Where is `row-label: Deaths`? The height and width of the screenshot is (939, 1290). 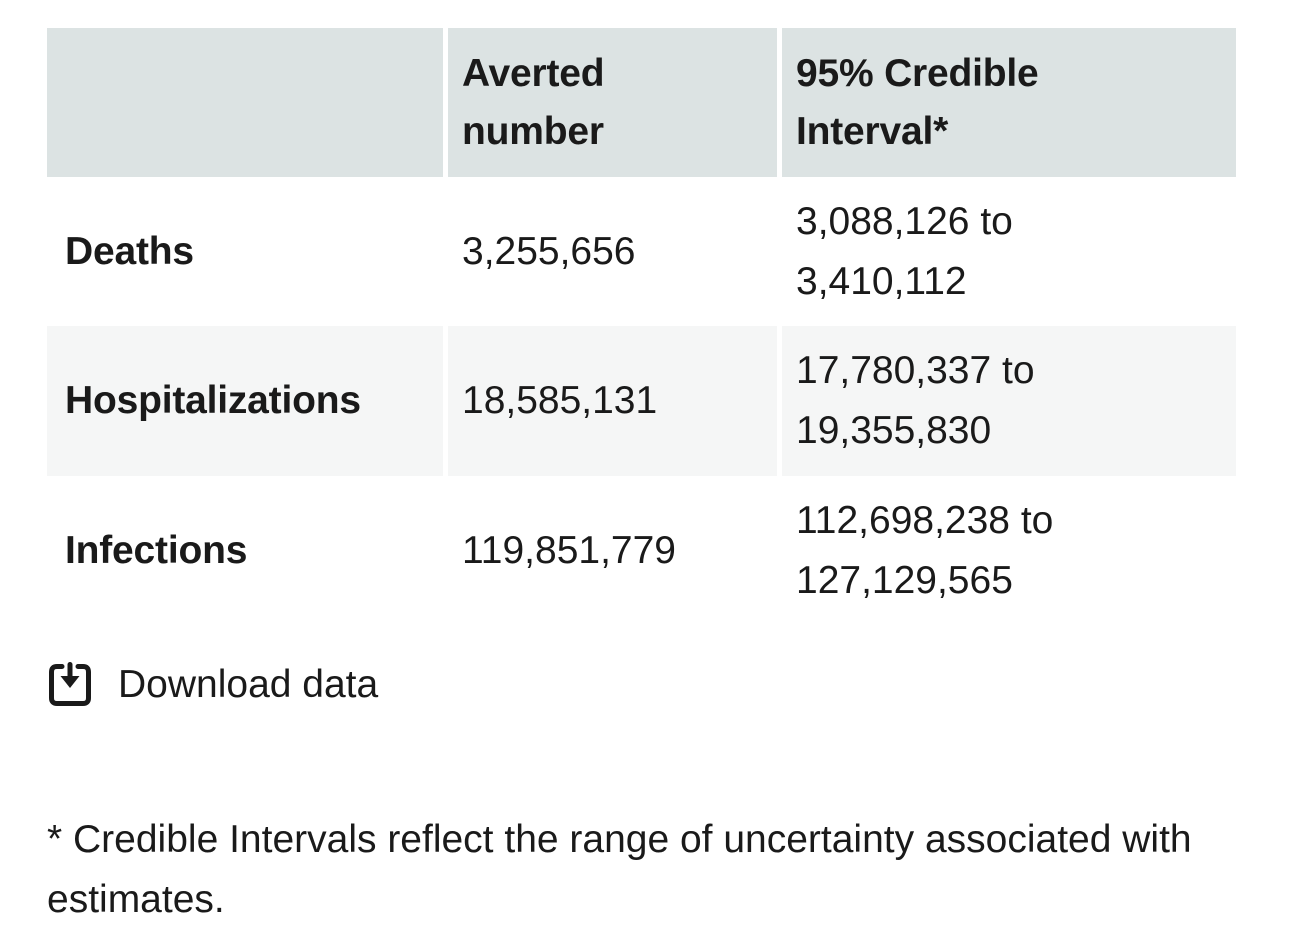
row-label: Deaths is located at coordinates (129, 251).